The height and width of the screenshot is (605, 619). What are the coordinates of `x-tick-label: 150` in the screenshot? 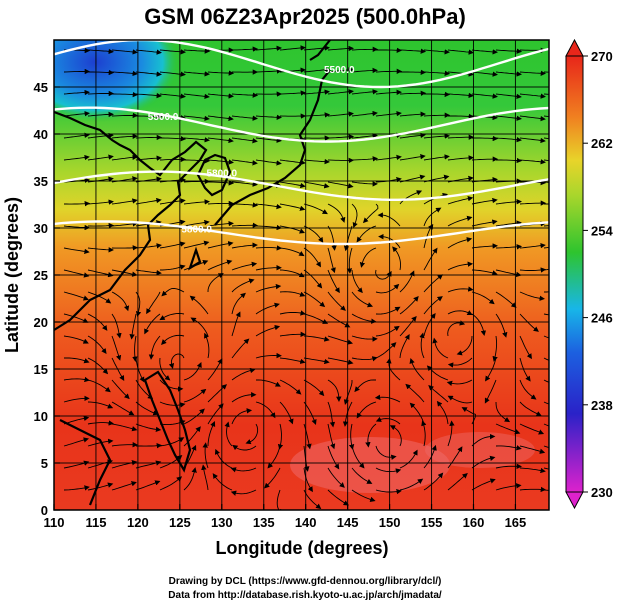 It's located at (390, 522).